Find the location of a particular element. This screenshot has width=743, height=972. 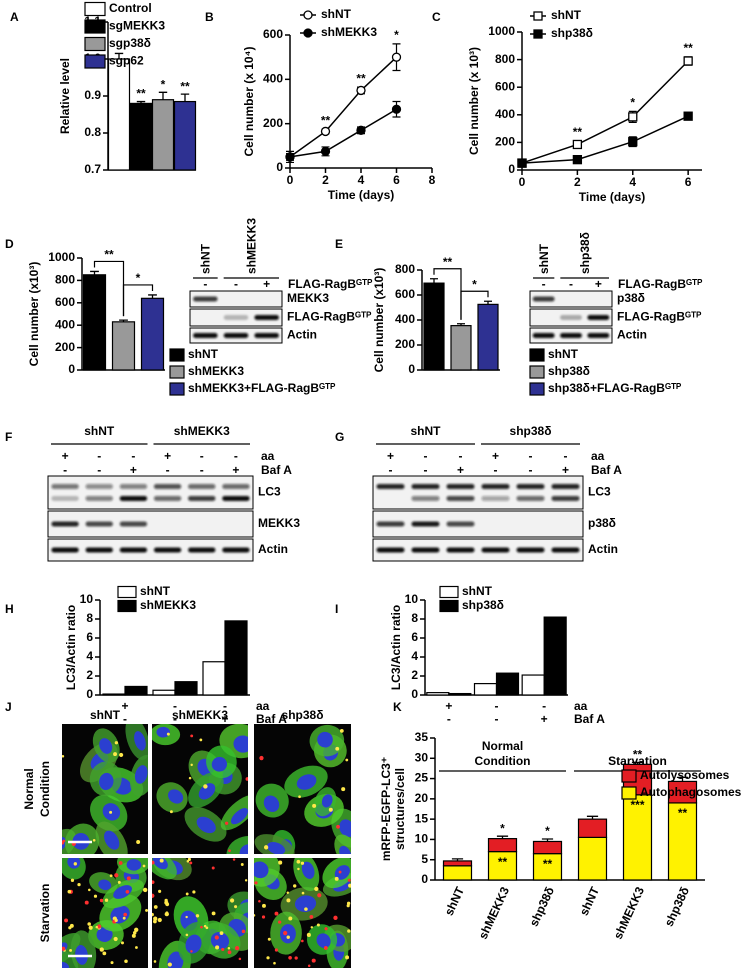

x-tick-label: 8 is located at coordinates (432, 180).